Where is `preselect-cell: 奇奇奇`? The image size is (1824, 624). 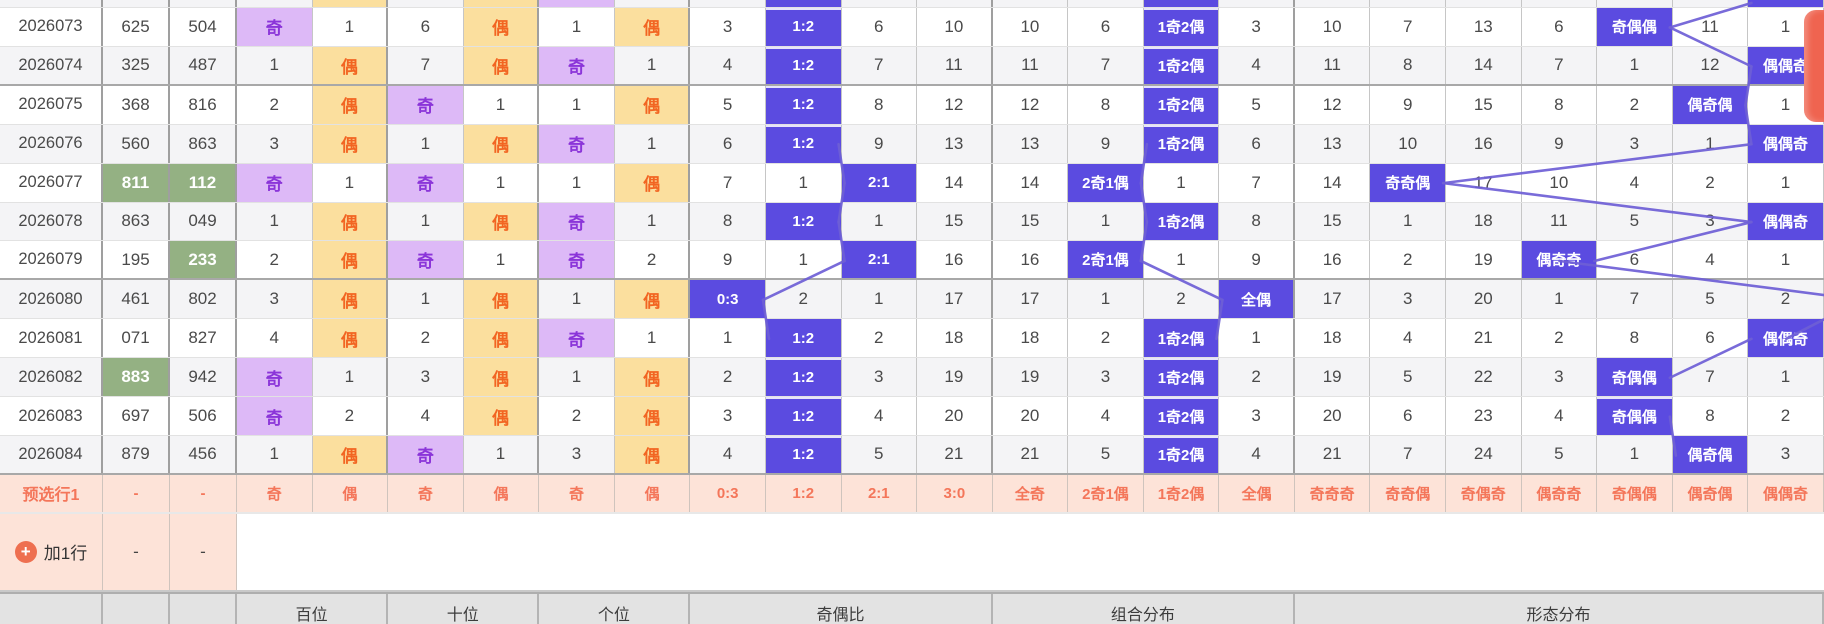
preselect-cell: 奇奇奇 is located at coordinates (1332, 493).